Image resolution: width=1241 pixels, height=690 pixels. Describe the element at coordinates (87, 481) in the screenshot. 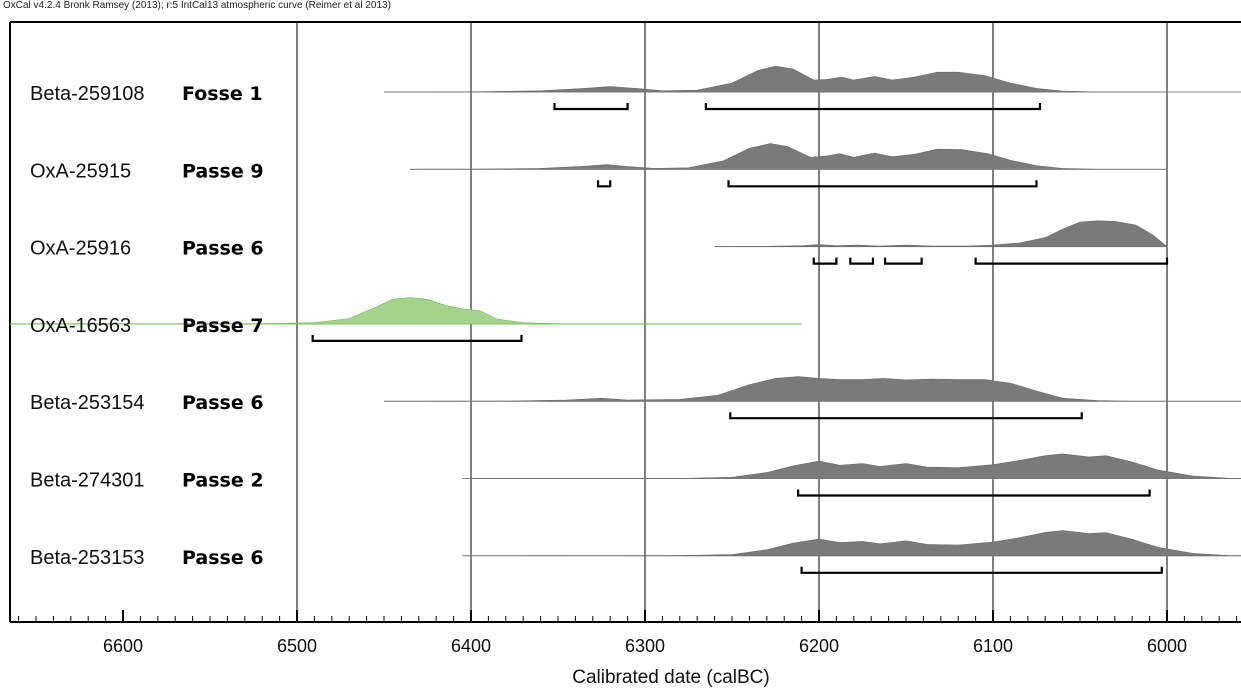

I see `sample-lab-code: Beta-274301` at that location.